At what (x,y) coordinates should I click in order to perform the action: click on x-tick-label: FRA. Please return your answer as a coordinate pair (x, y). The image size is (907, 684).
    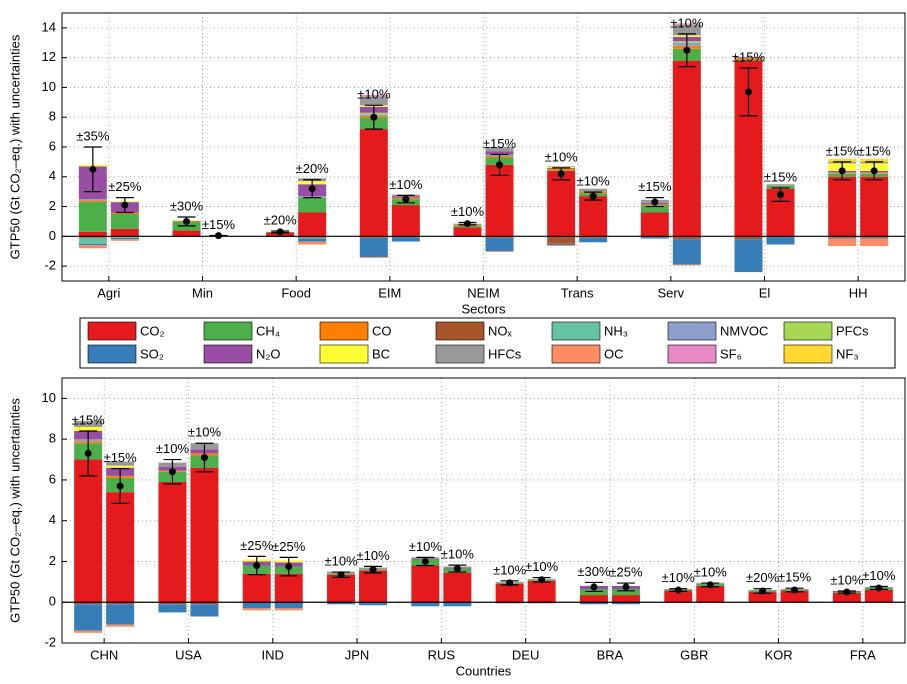
    Looking at the image, I should click on (863, 654).